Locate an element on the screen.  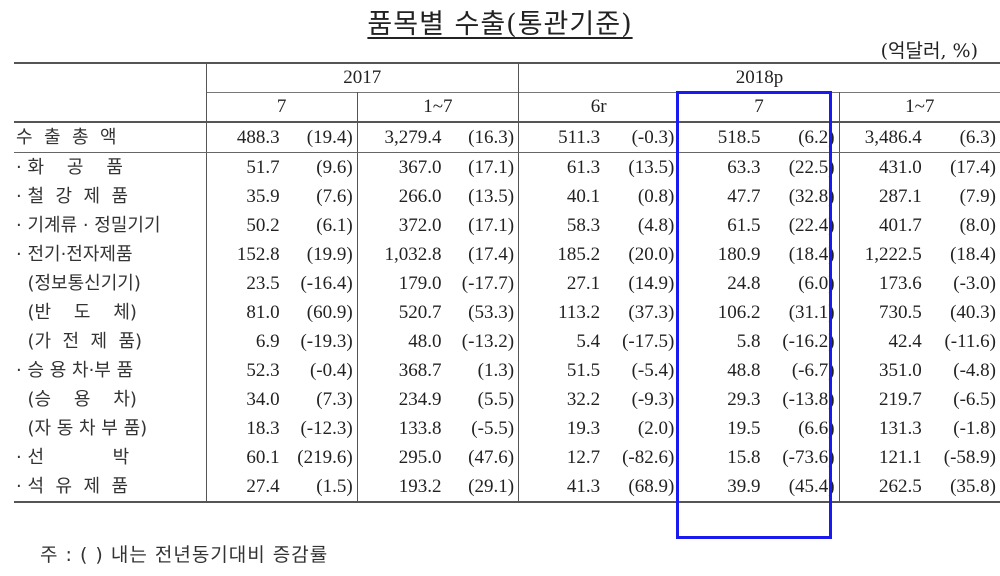
header-period: 6r is located at coordinates (599, 107).